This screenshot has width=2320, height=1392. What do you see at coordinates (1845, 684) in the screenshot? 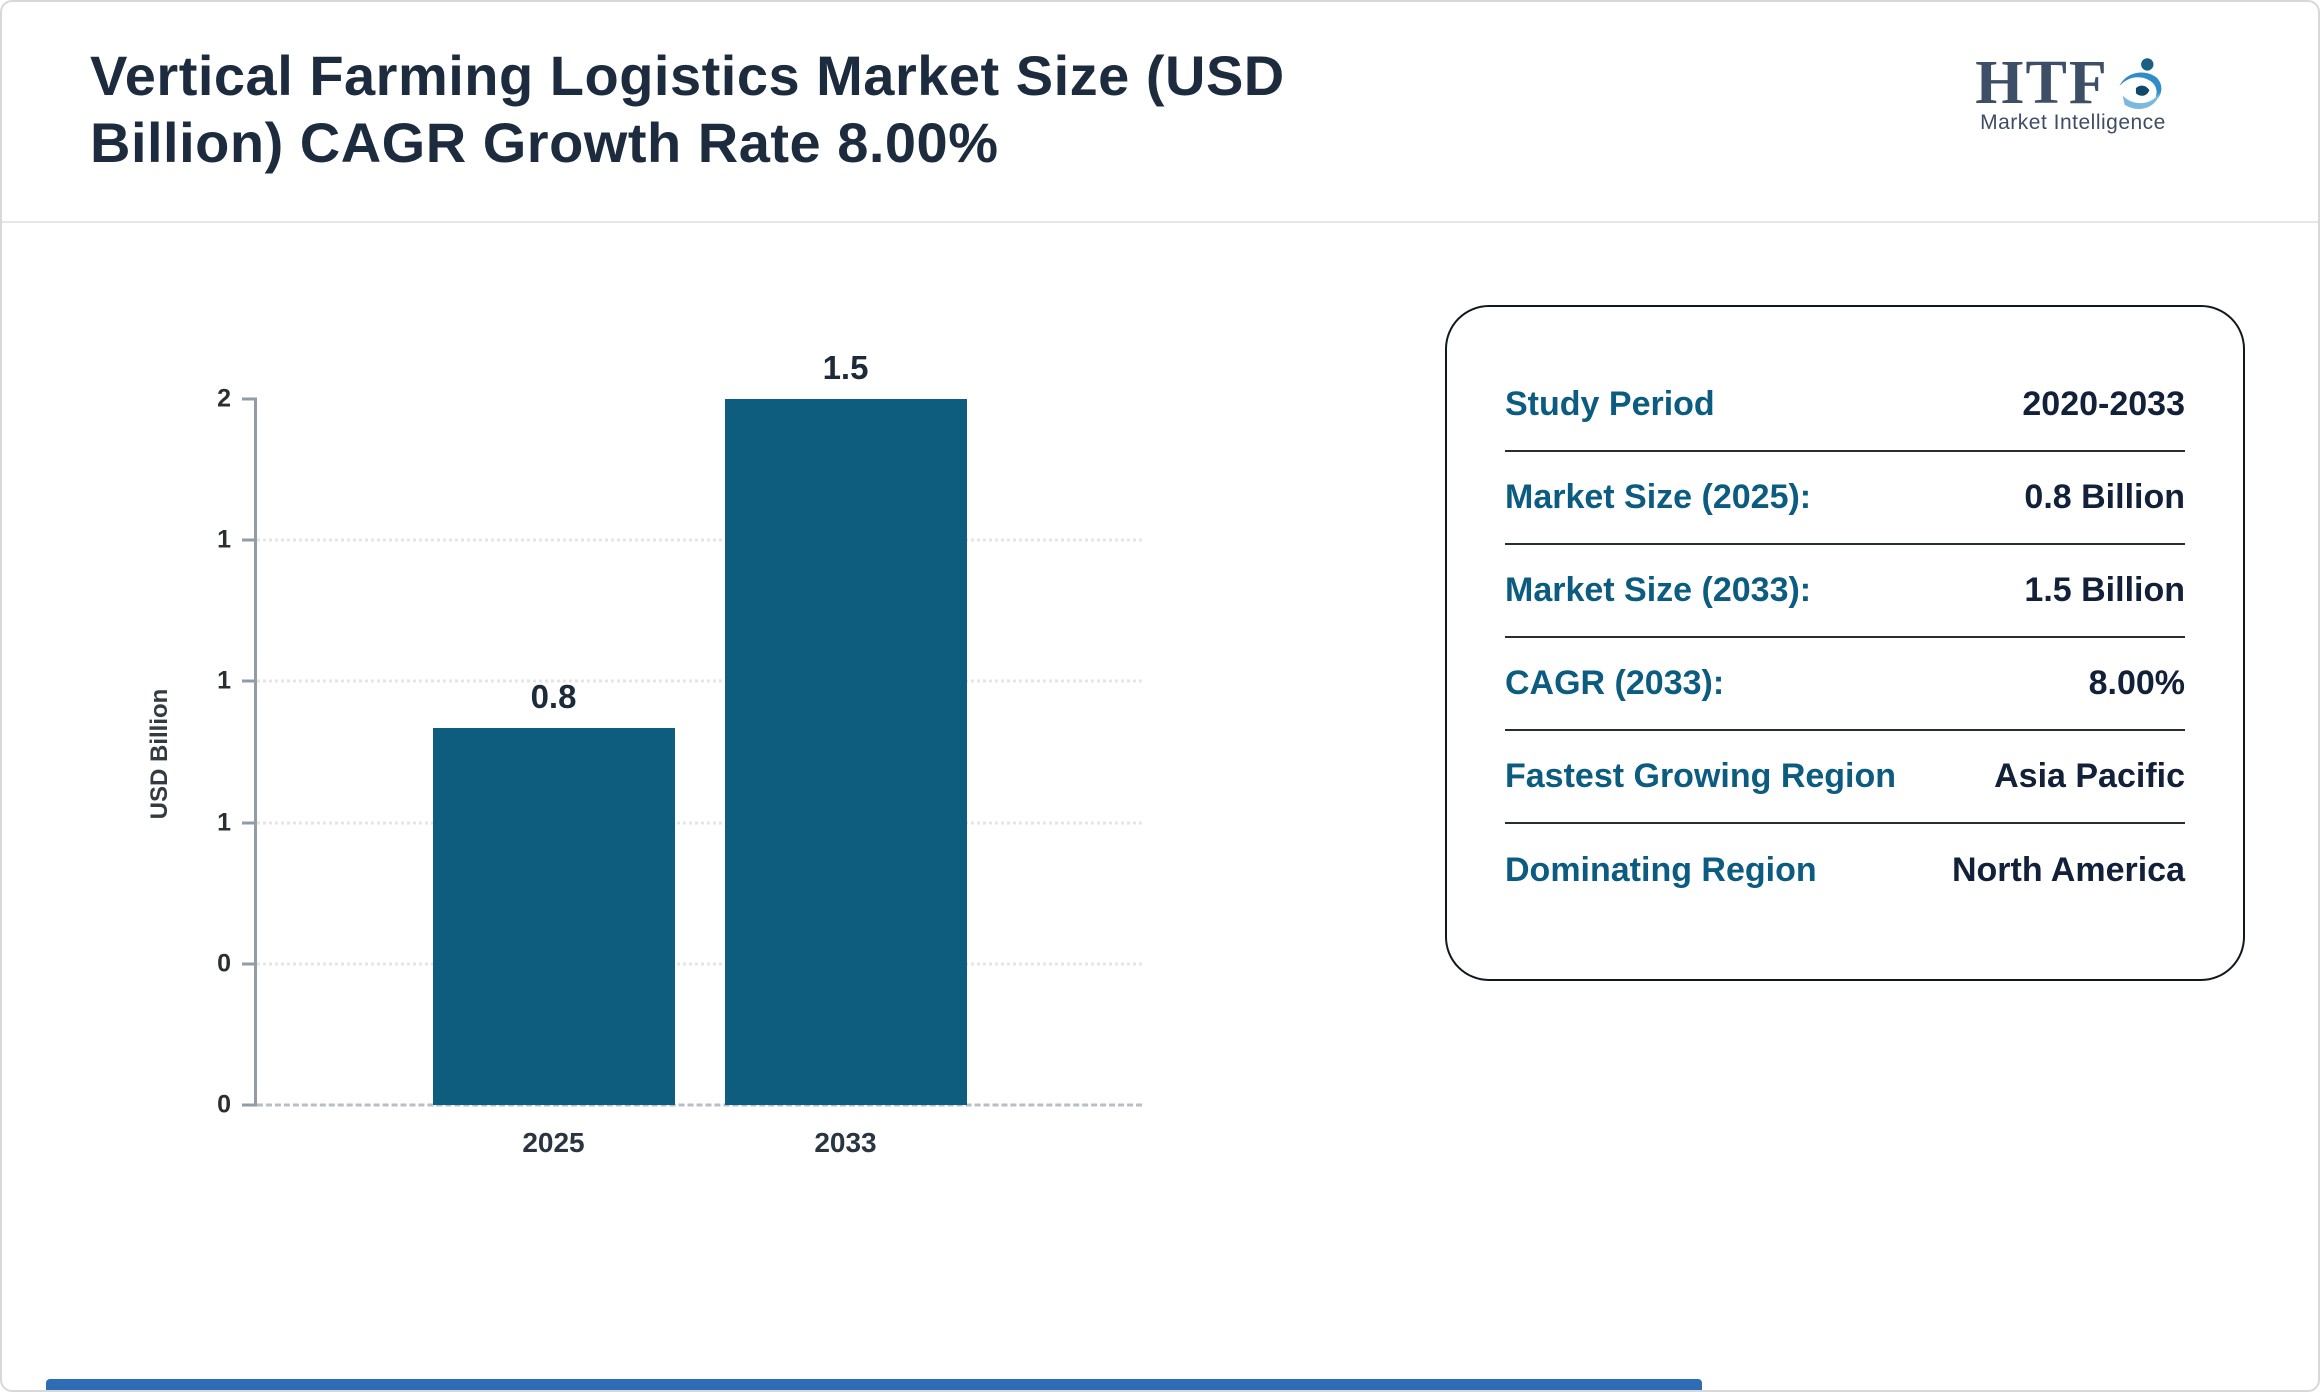
I see `info-row: CAGR (2033): 8.00%` at bounding box center [1845, 684].